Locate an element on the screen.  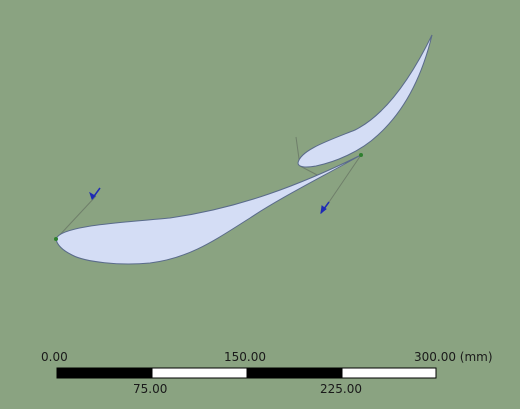
scale-label-225: 225.00 is located at coordinates (341, 389).